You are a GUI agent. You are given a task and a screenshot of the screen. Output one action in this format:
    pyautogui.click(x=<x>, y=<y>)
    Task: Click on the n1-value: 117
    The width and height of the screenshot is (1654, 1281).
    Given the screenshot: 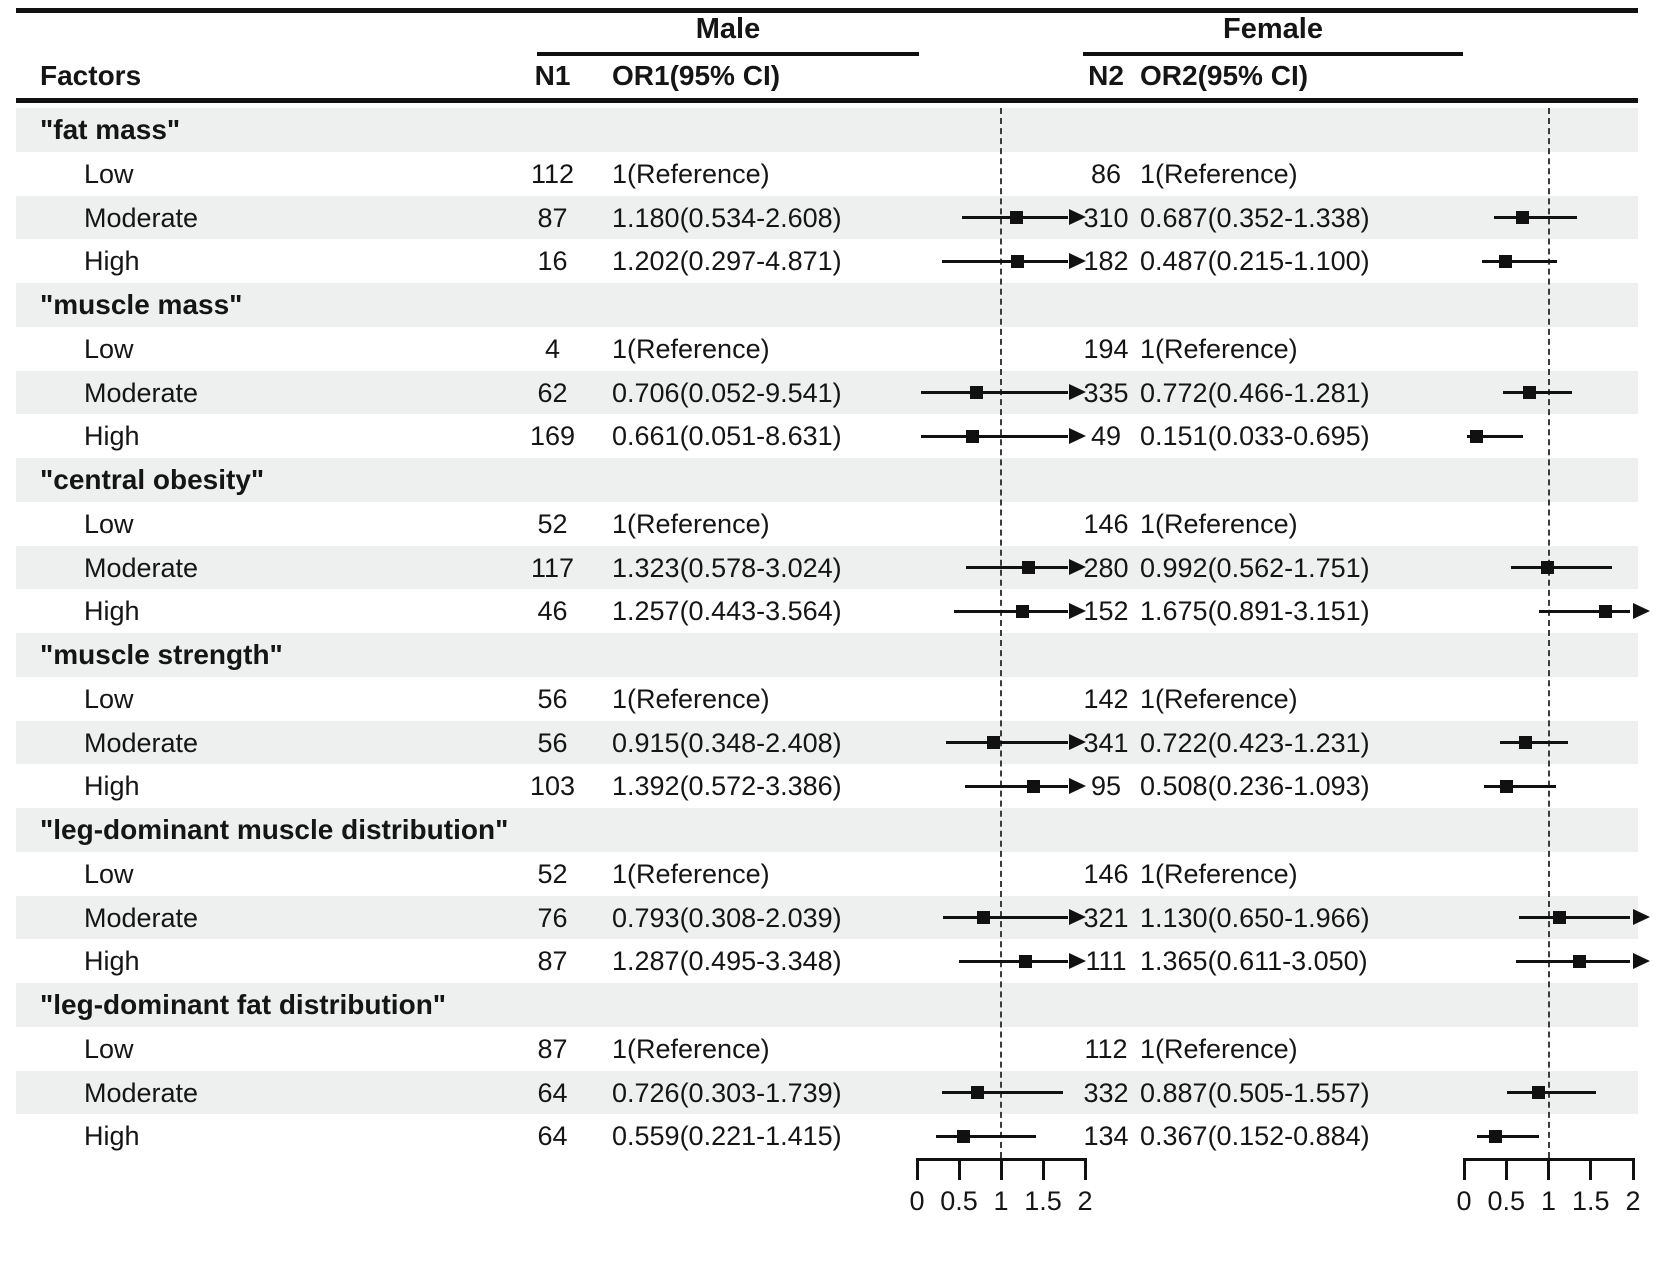 What is the action you would take?
    pyautogui.click(x=552, y=567)
    